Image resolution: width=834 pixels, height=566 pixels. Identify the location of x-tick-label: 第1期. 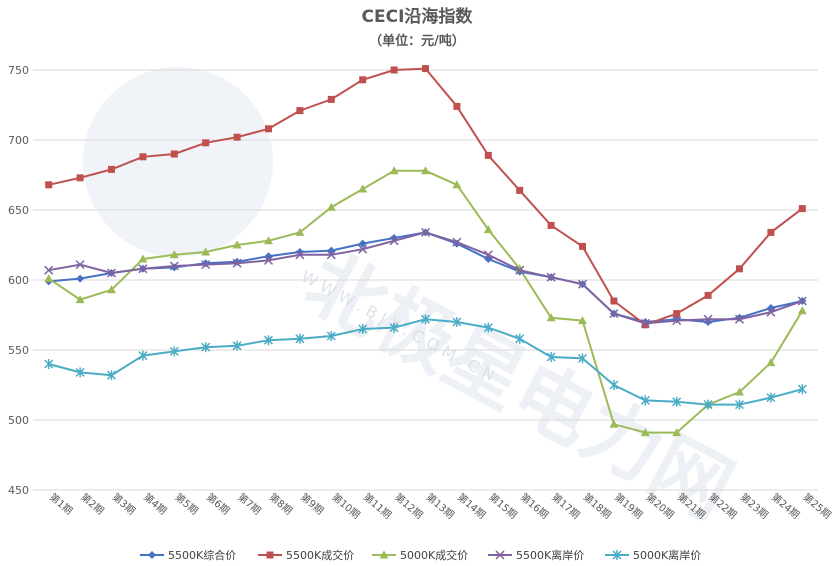
(61, 503).